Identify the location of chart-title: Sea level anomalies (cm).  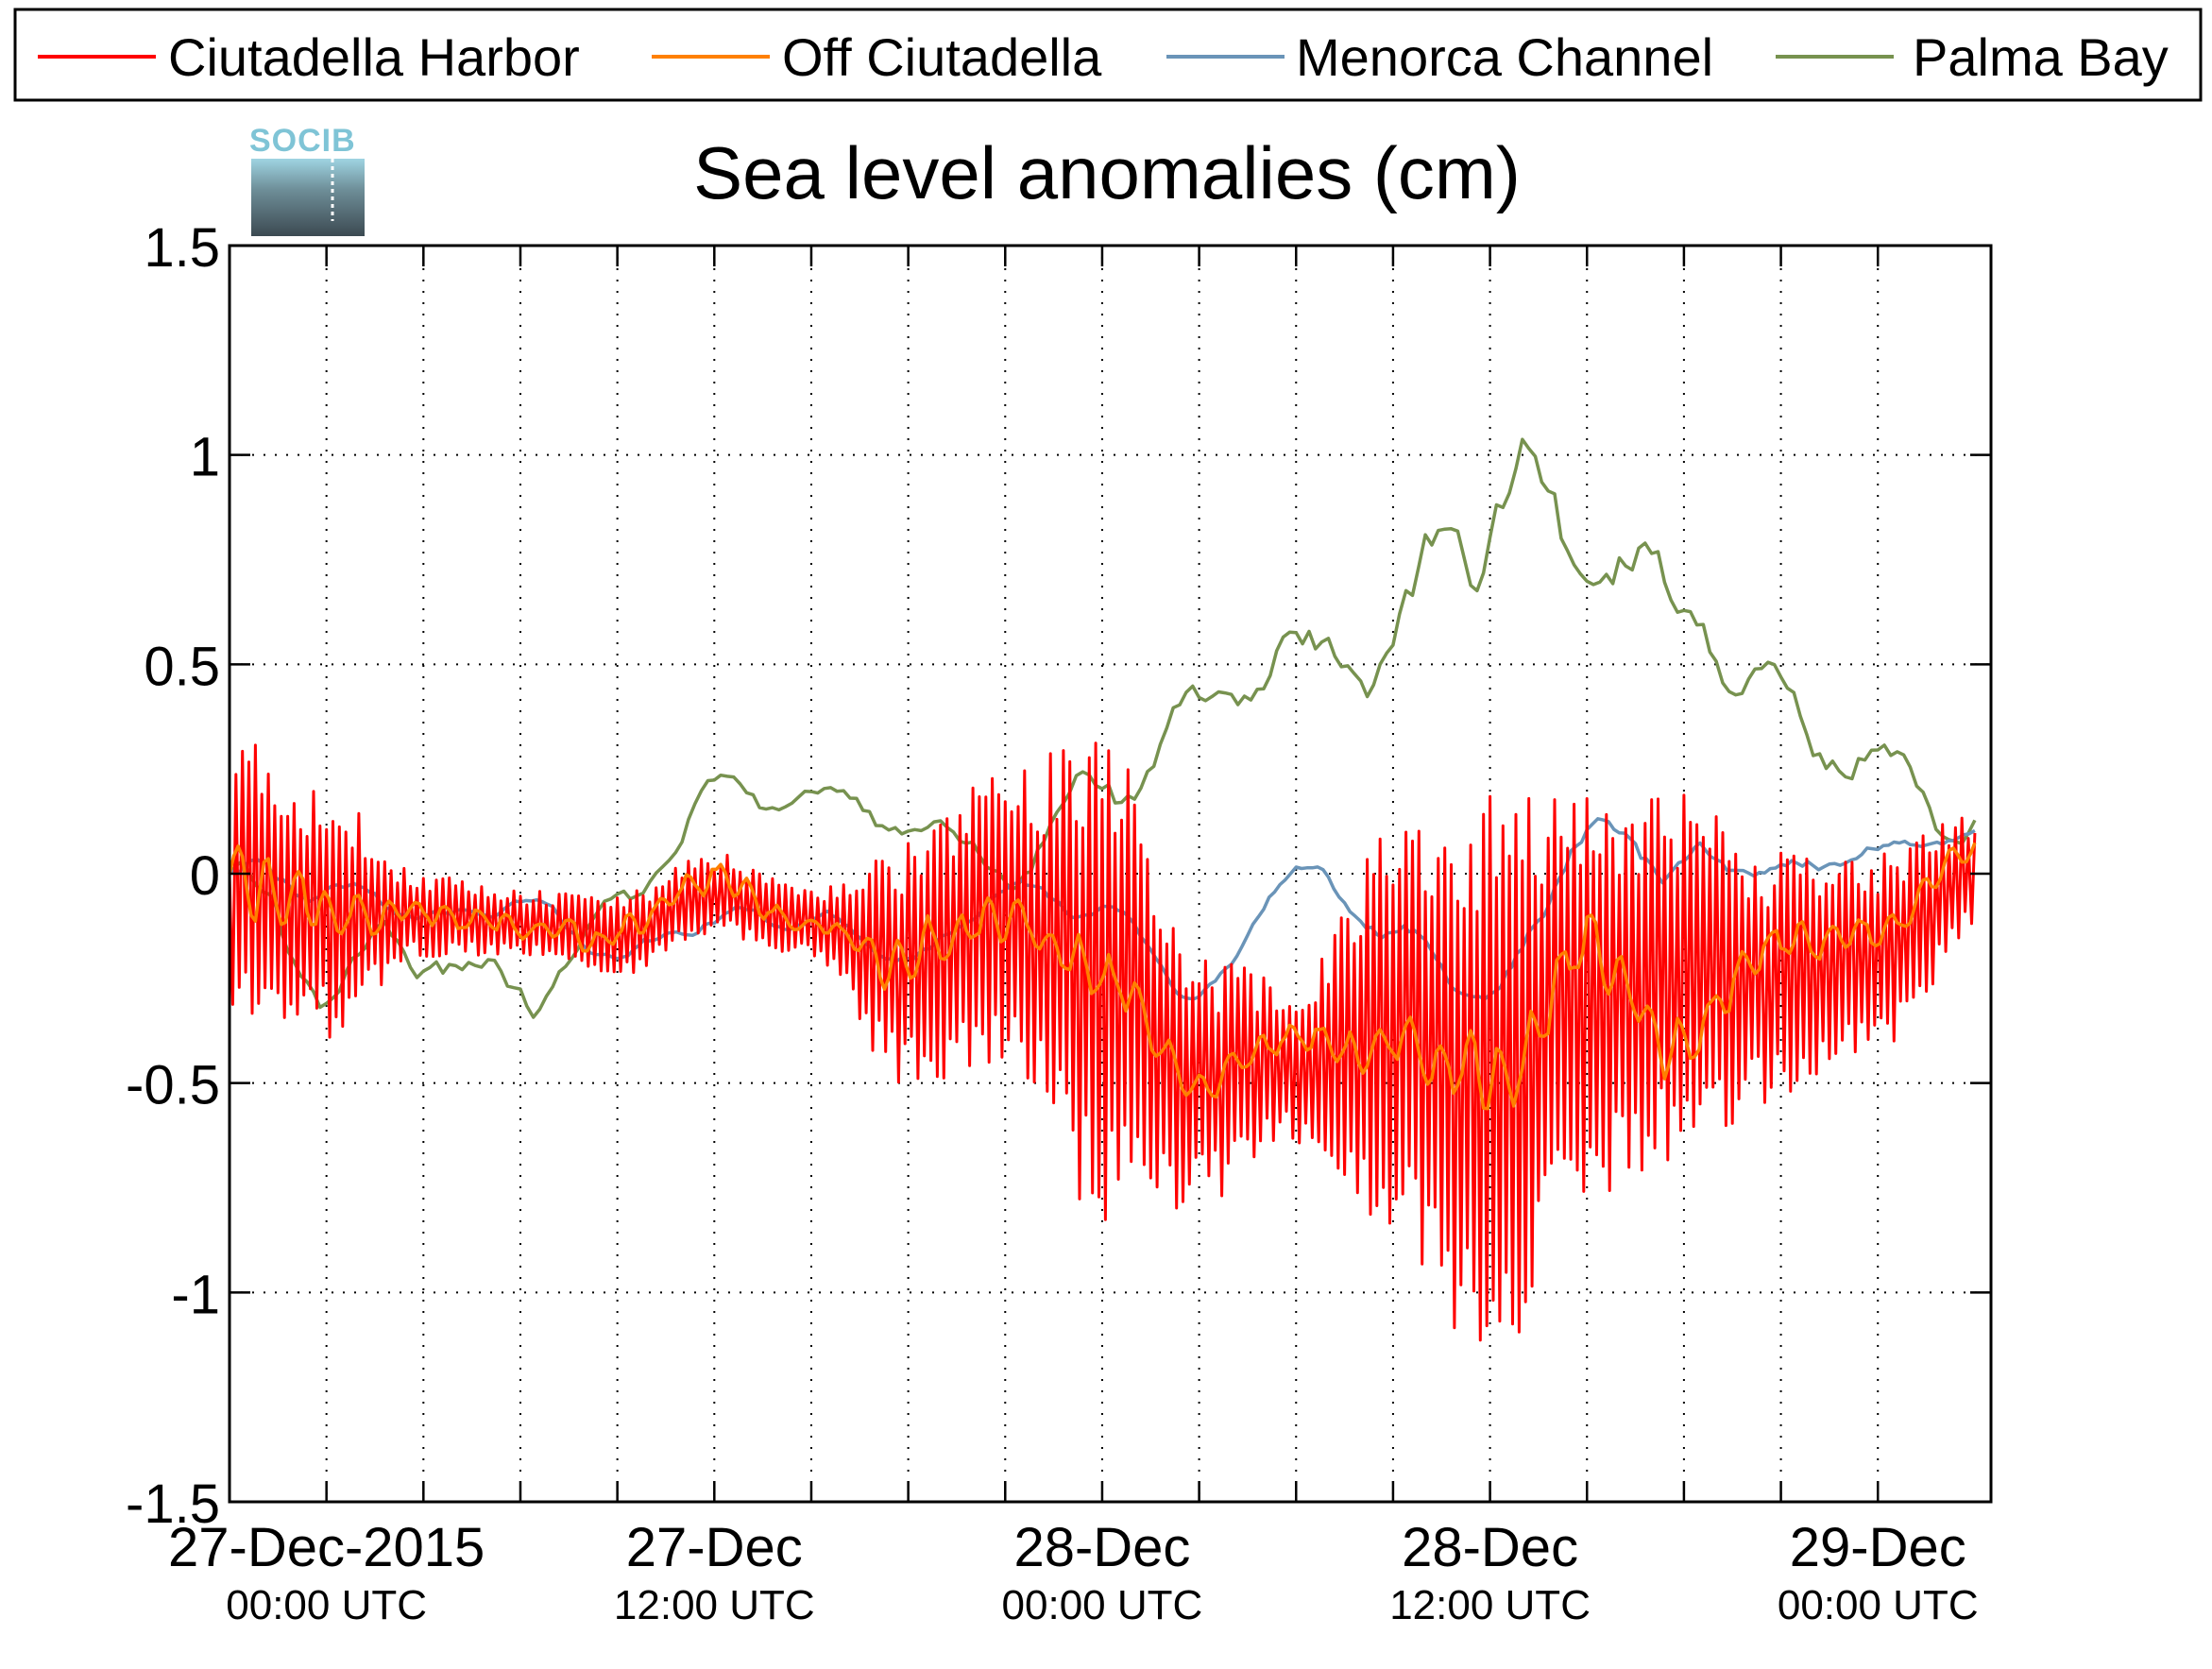
(1107, 172).